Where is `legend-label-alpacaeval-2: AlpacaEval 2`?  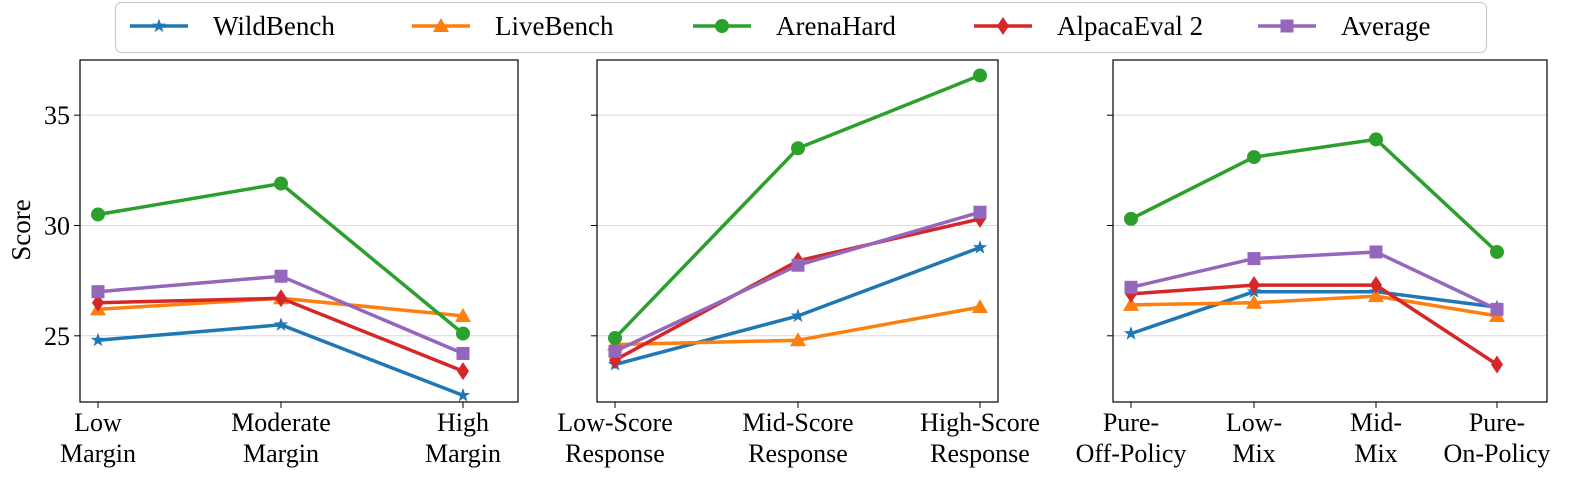
legend-label-alpacaeval-2: AlpacaEval 2 is located at coordinates (1130, 26).